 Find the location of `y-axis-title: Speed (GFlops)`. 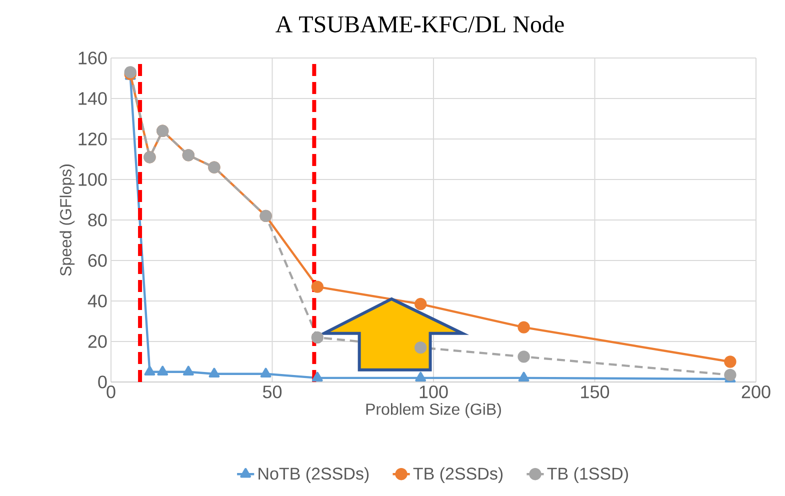

y-axis-title: Speed (GFlops) is located at coordinates (67, 220).